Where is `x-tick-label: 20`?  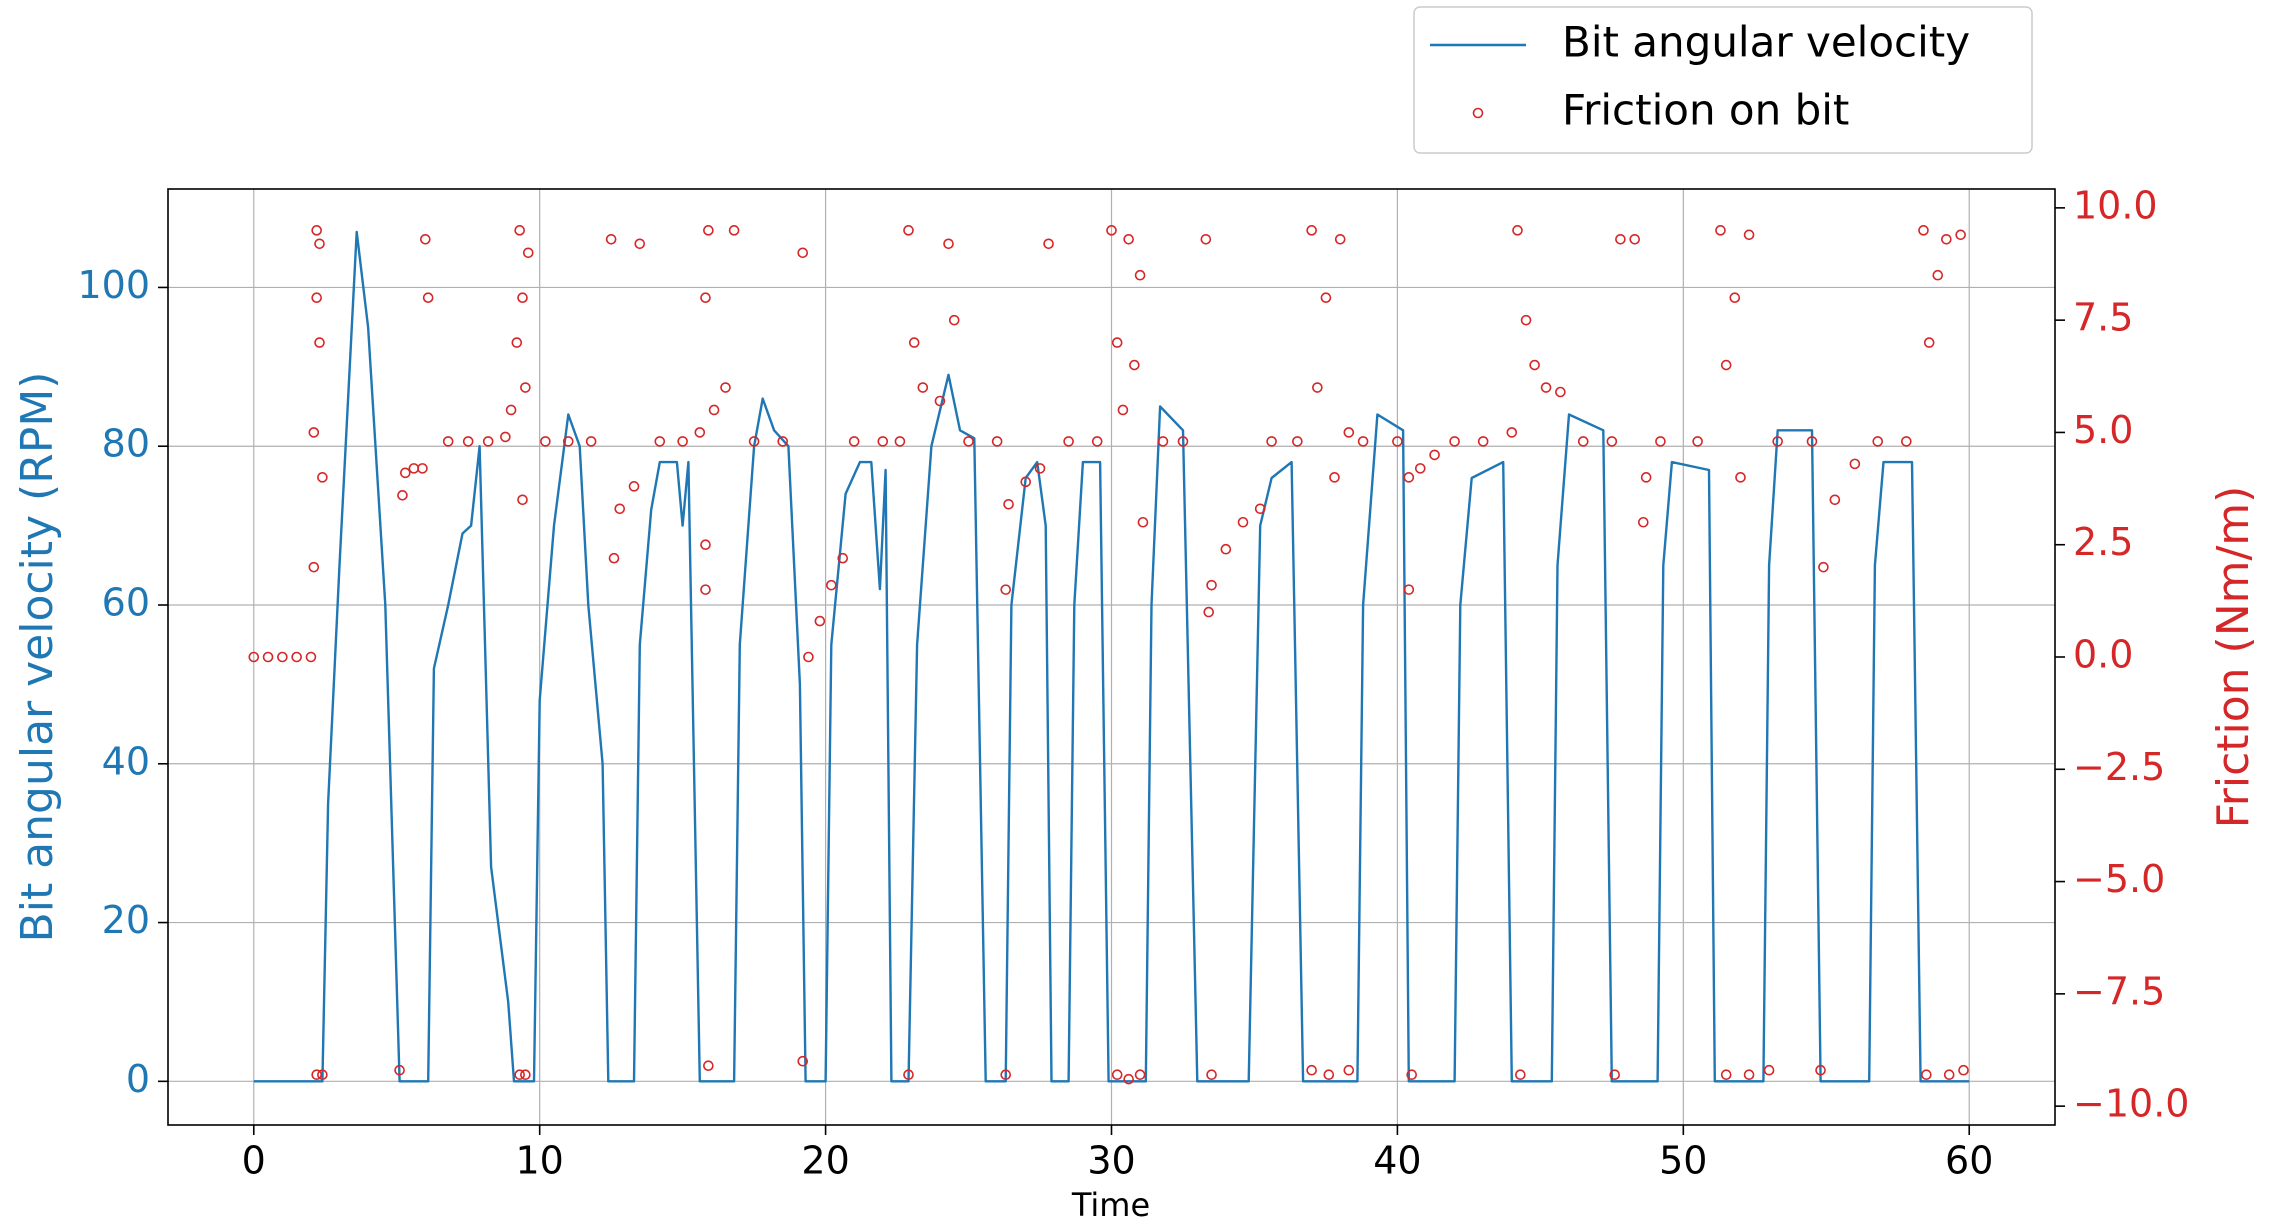 x-tick-label: 20 is located at coordinates (825, 1161).